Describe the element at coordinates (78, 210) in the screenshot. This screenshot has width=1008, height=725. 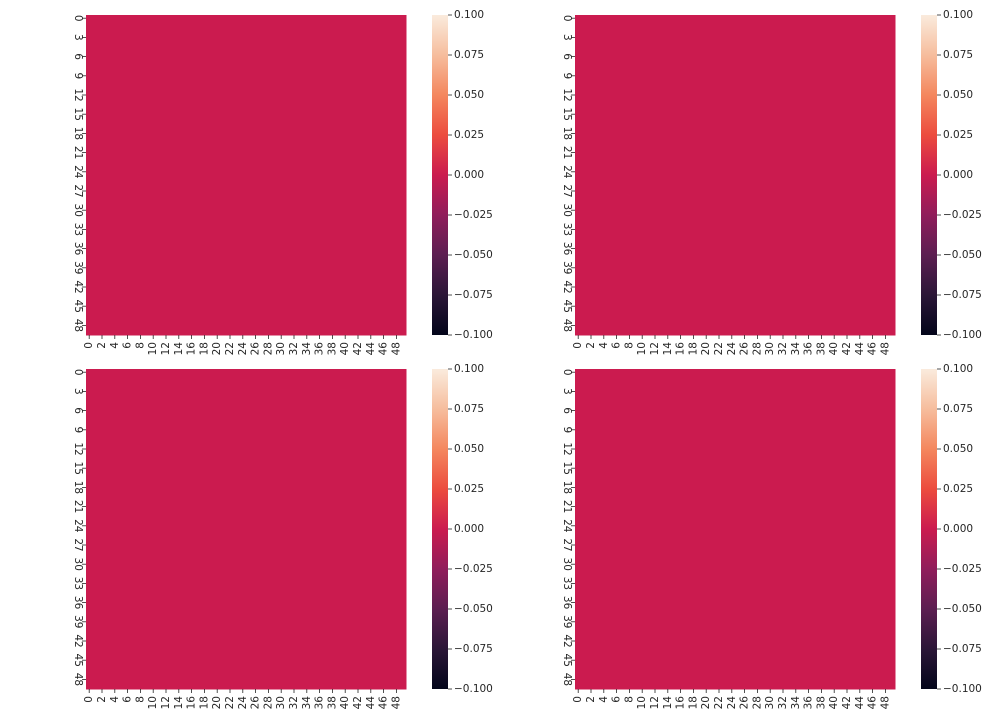
I see `y-tick-label: 30` at that location.